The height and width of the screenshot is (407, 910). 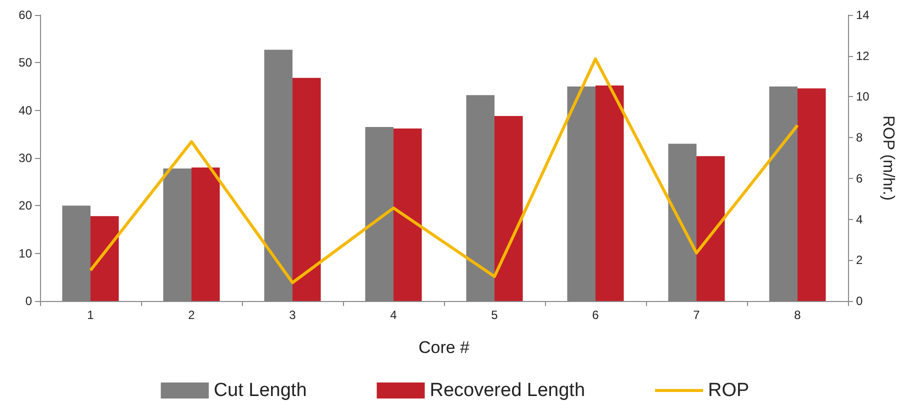 What do you see at coordinates (859, 137) in the screenshot?
I see `y2-tick-label: 8` at bounding box center [859, 137].